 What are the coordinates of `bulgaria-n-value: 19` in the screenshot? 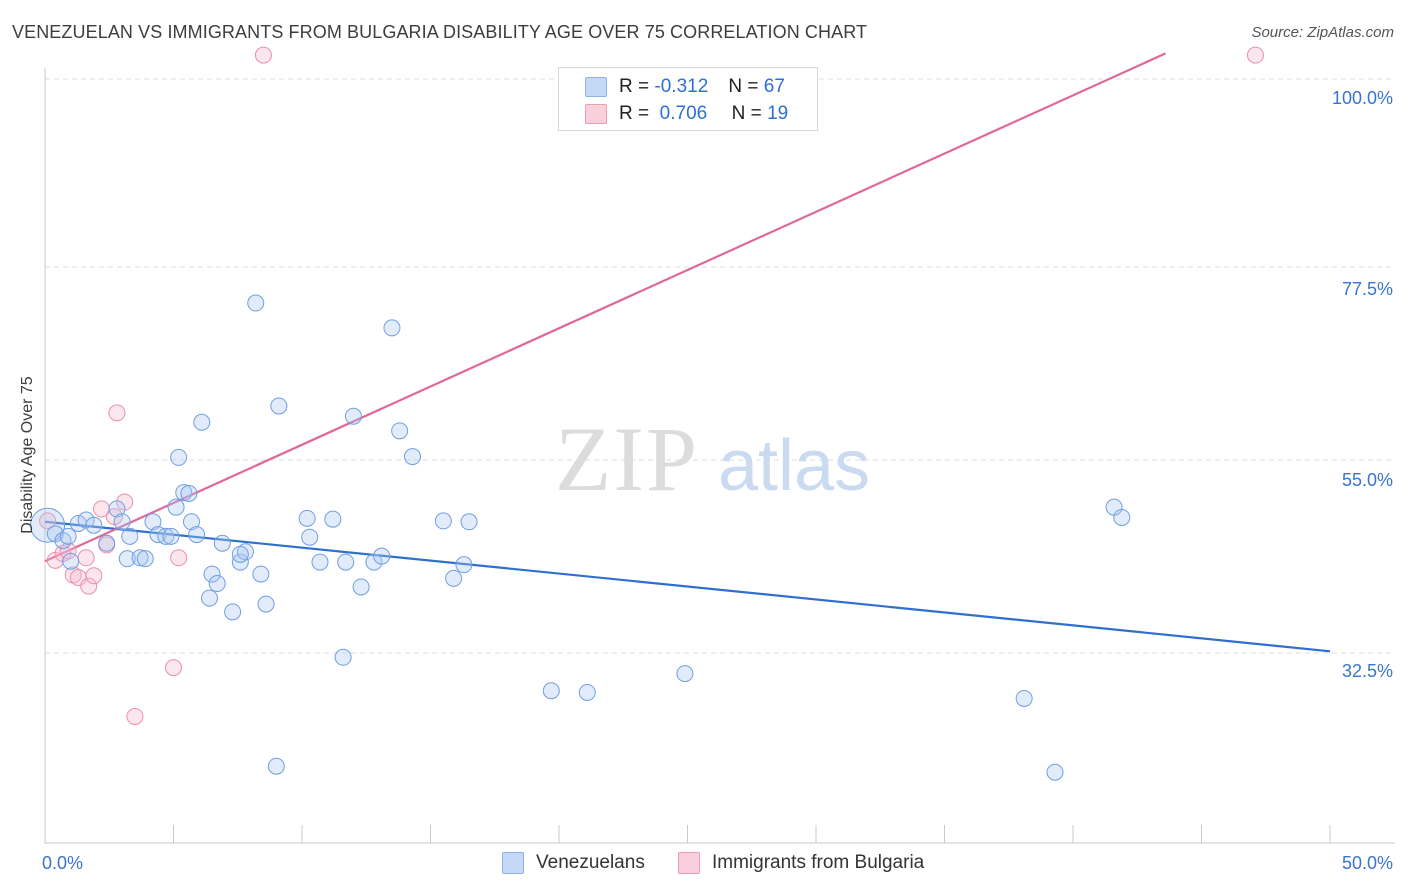 It's located at (778, 113).